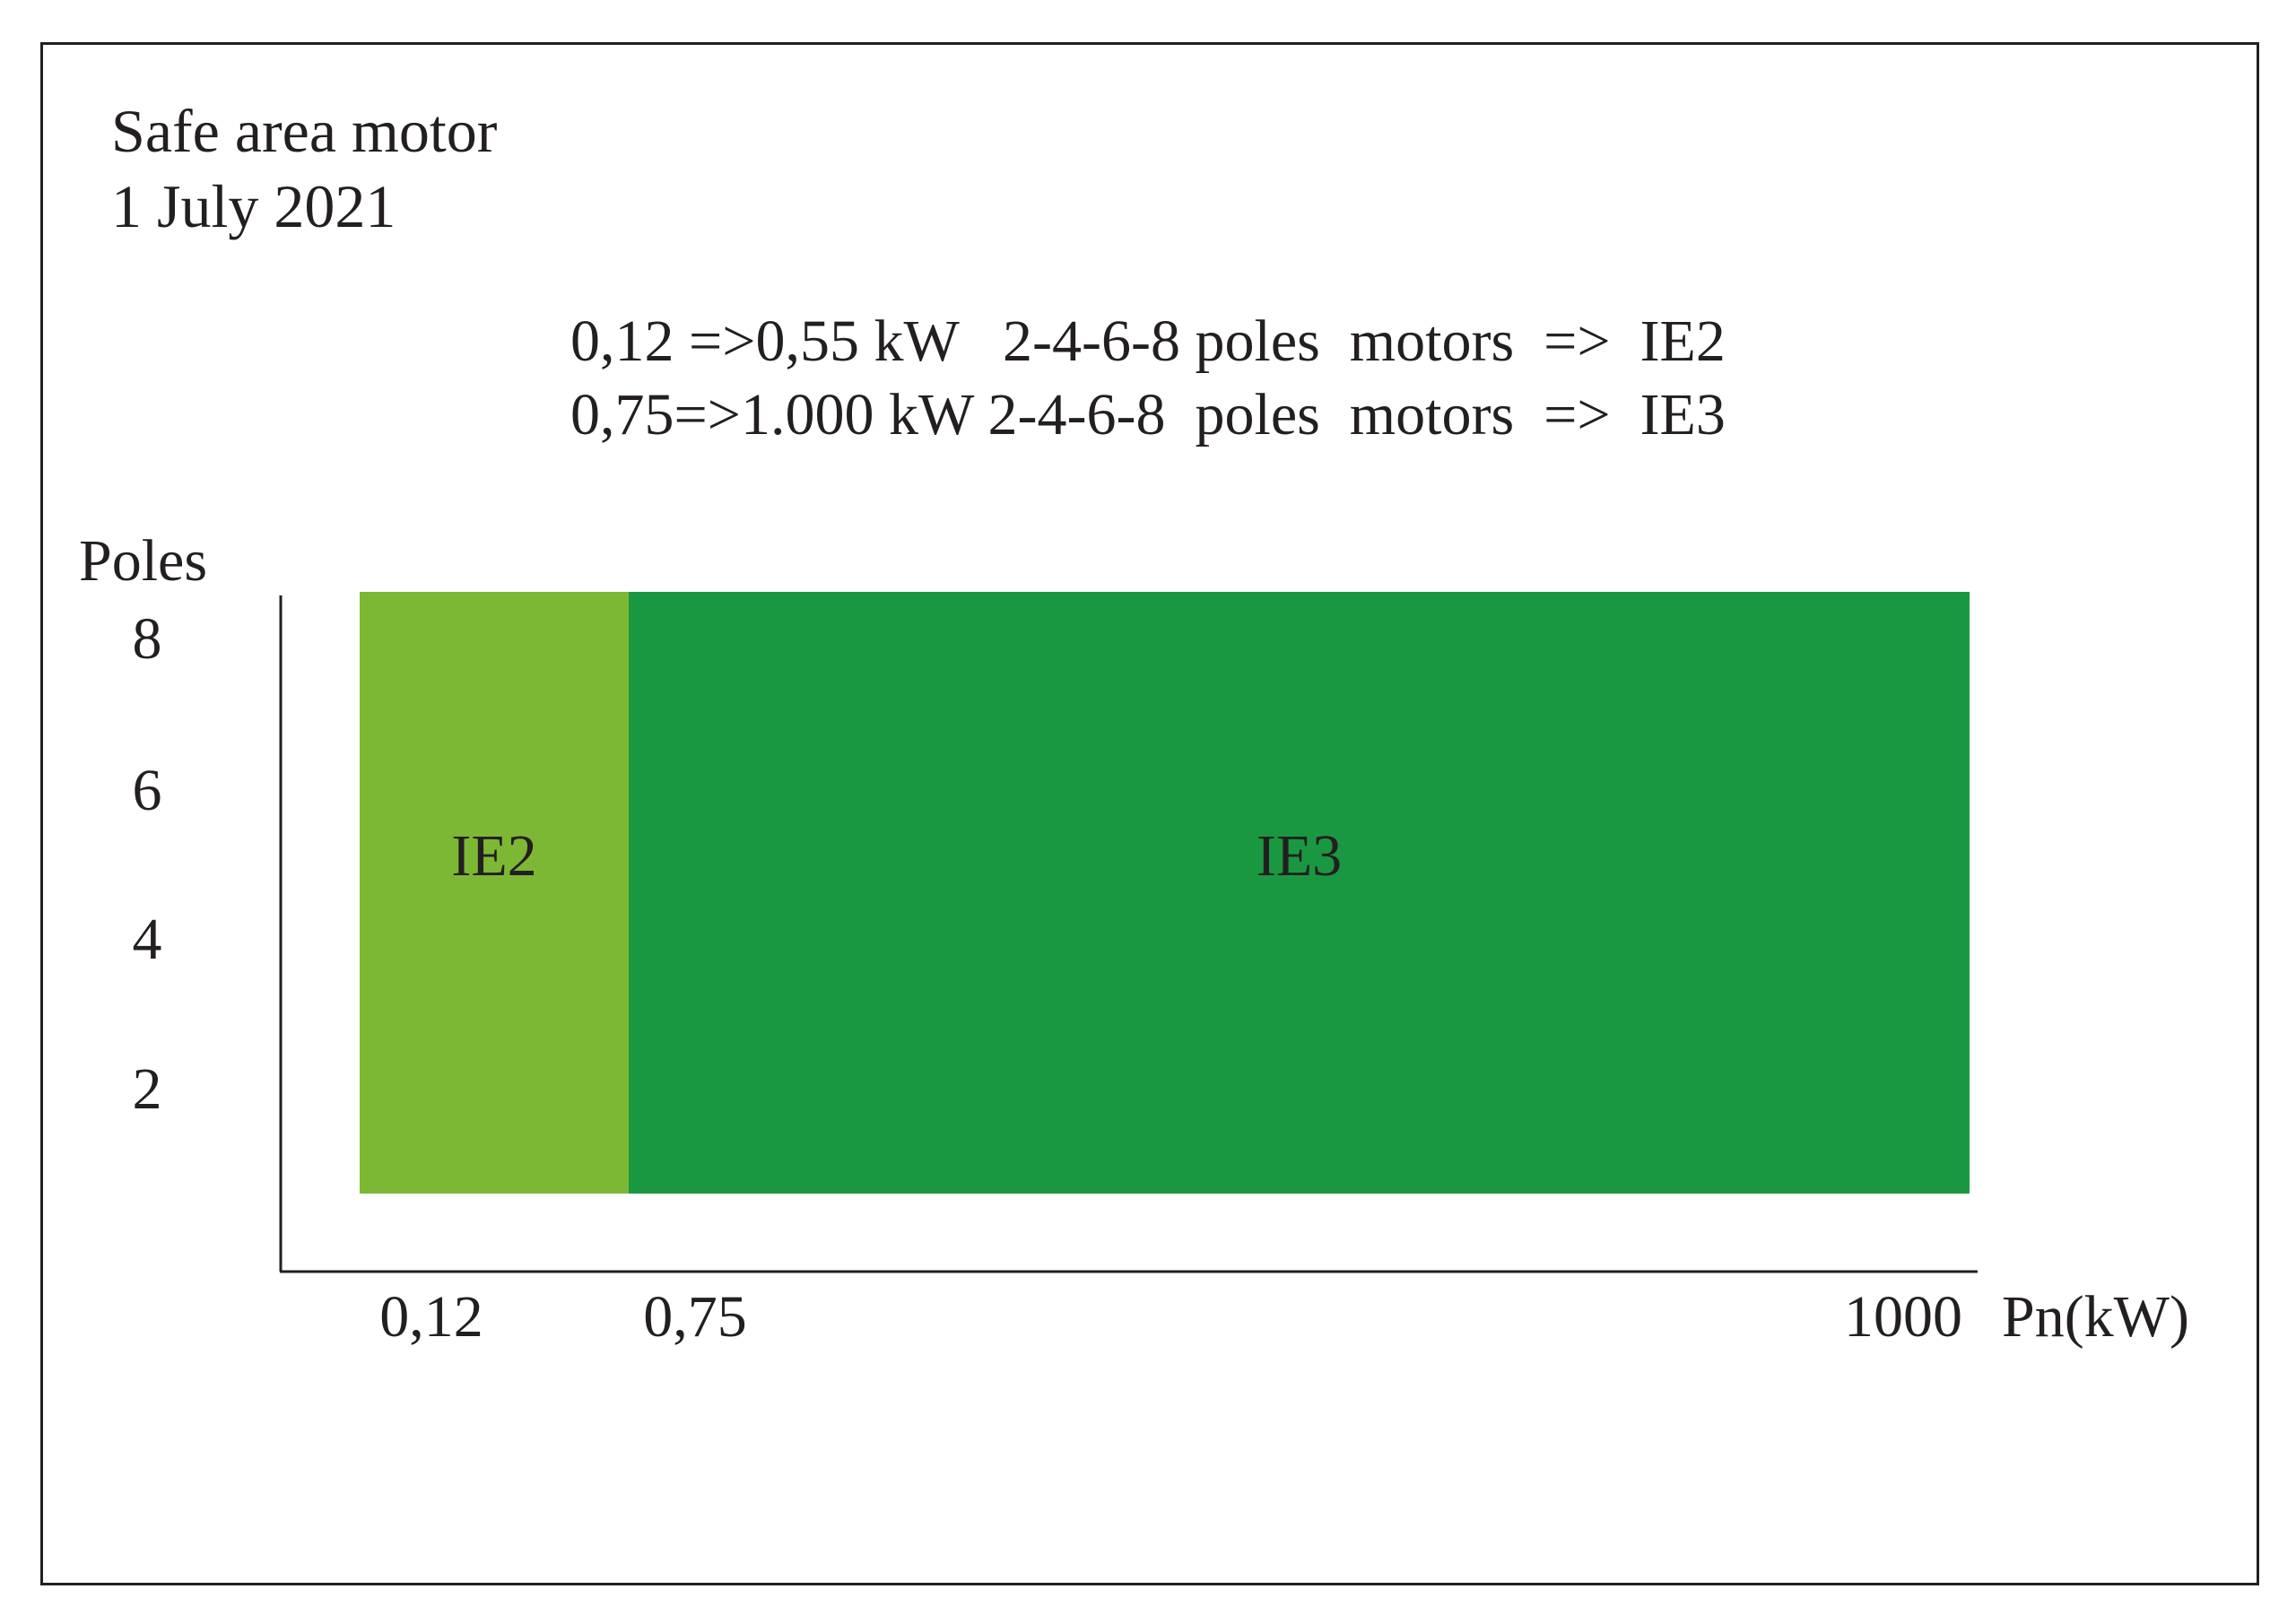 Image resolution: width=2296 pixels, height=1624 pixels. I want to click on chart-subtitle: 1 July 2021, so click(253, 206).